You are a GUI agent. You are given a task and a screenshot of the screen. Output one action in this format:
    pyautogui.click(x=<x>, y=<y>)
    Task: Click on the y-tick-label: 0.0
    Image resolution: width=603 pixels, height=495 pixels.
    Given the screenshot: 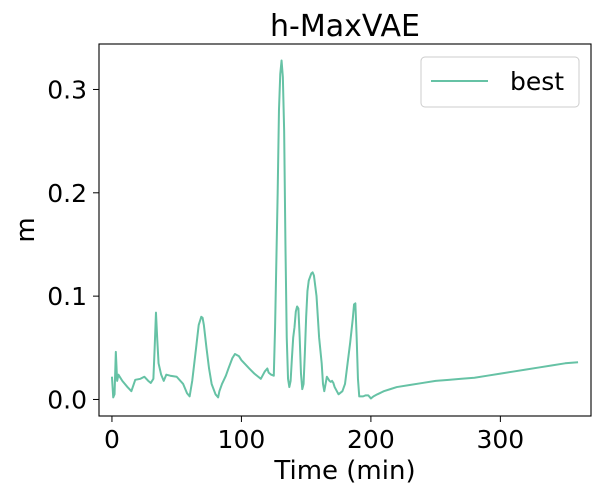 What is the action you would take?
    pyautogui.click(x=67, y=399)
    